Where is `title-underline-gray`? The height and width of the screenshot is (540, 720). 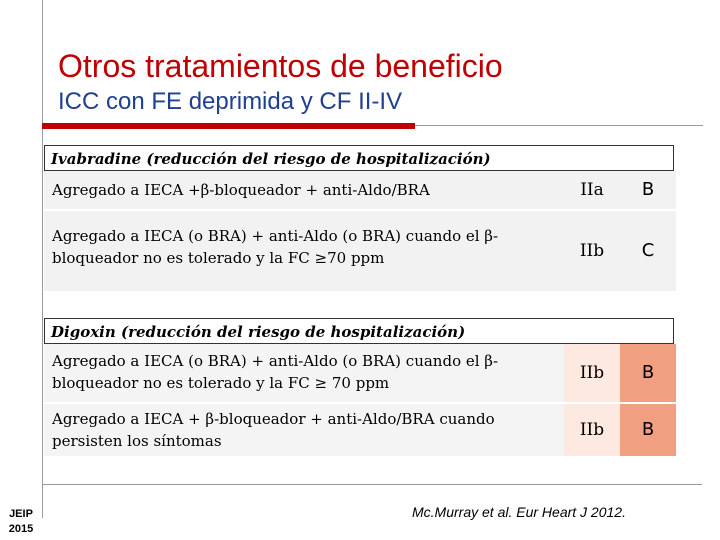
title-underline-gray is located at coordinates (559, 125).